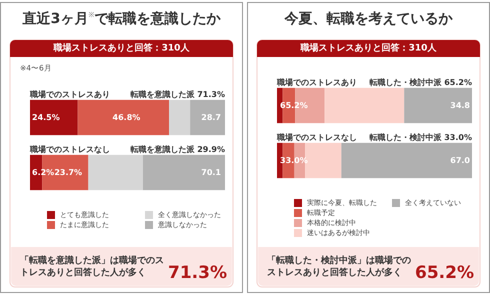 The width and height of the screenshot is (490, 295). Describe the element at coordinates (92, 266) in the screenshot. I see `text: 「転職を意識した派」は職場でのストレスありと回答した人が多く` at that location.